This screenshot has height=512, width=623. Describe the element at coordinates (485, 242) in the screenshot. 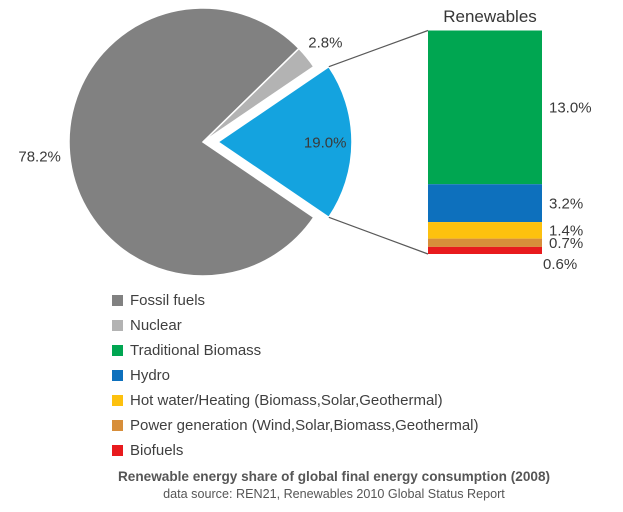

I see `bar-segment-power-generation-wind-solar-biomass-geothermal` at that location.